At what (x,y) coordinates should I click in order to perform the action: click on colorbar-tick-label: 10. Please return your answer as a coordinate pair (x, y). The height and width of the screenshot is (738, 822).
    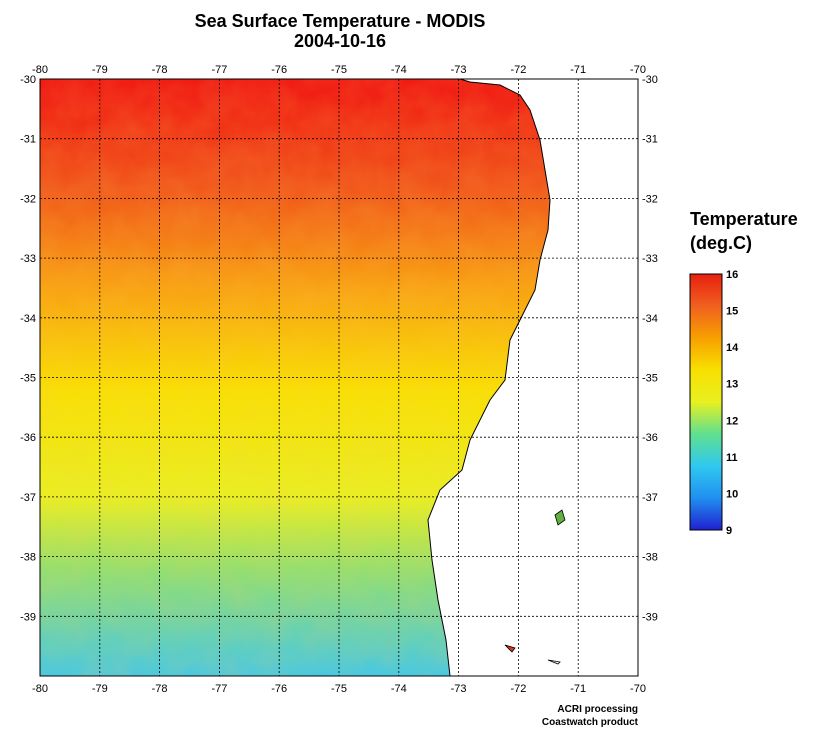
    Looking at the image, I should click on (732, 494).